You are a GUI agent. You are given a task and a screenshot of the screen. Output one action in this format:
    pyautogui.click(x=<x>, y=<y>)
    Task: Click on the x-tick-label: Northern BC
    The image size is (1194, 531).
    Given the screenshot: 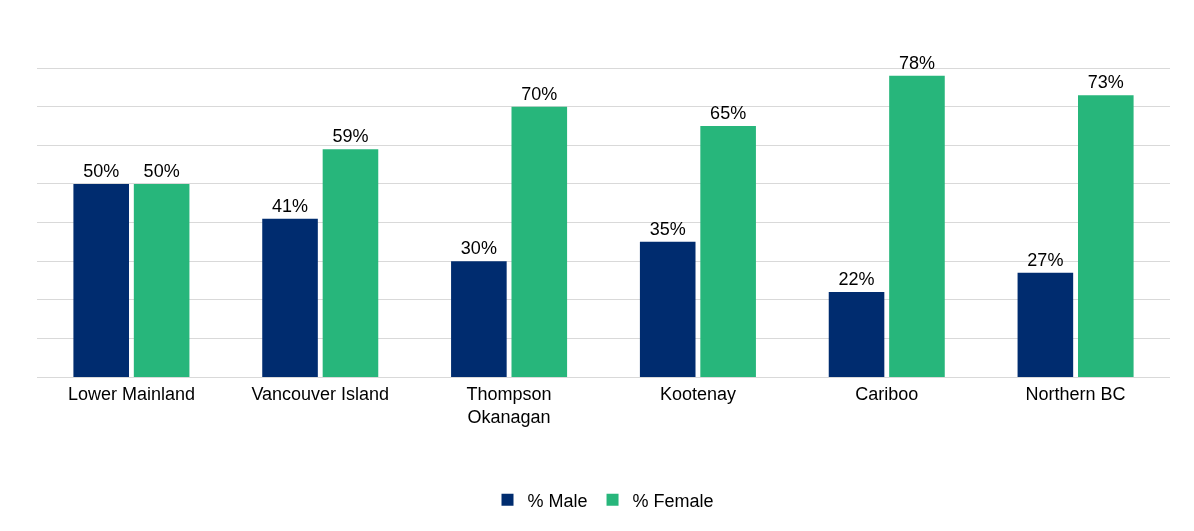 What is the action you would take?
    pyautogui.click(x=1075, y=393)
    